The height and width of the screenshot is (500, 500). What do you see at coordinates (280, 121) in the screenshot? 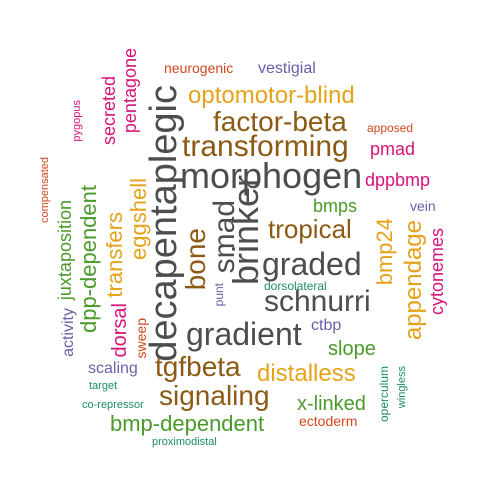
I see `word-factor-beta: factor-beta` at bounding box center [280, 121].